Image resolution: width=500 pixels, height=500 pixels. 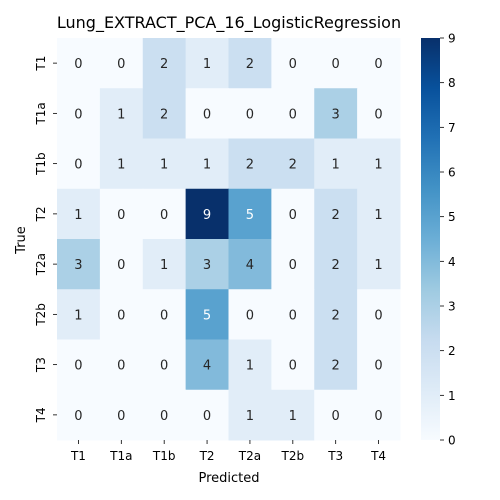 What do you see at coordinates (452, 128) in the screenshot?
I see `colorbar-tick-label: 7` at bounding box center [452, 128].